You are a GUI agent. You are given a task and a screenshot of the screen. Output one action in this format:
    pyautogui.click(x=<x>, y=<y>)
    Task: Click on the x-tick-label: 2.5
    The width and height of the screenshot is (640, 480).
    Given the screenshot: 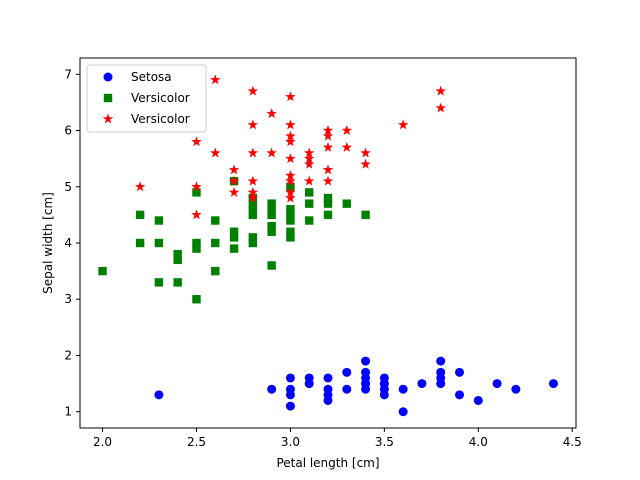 What is the action you would take?
    pyautogui.click(x=196, y=442)
    